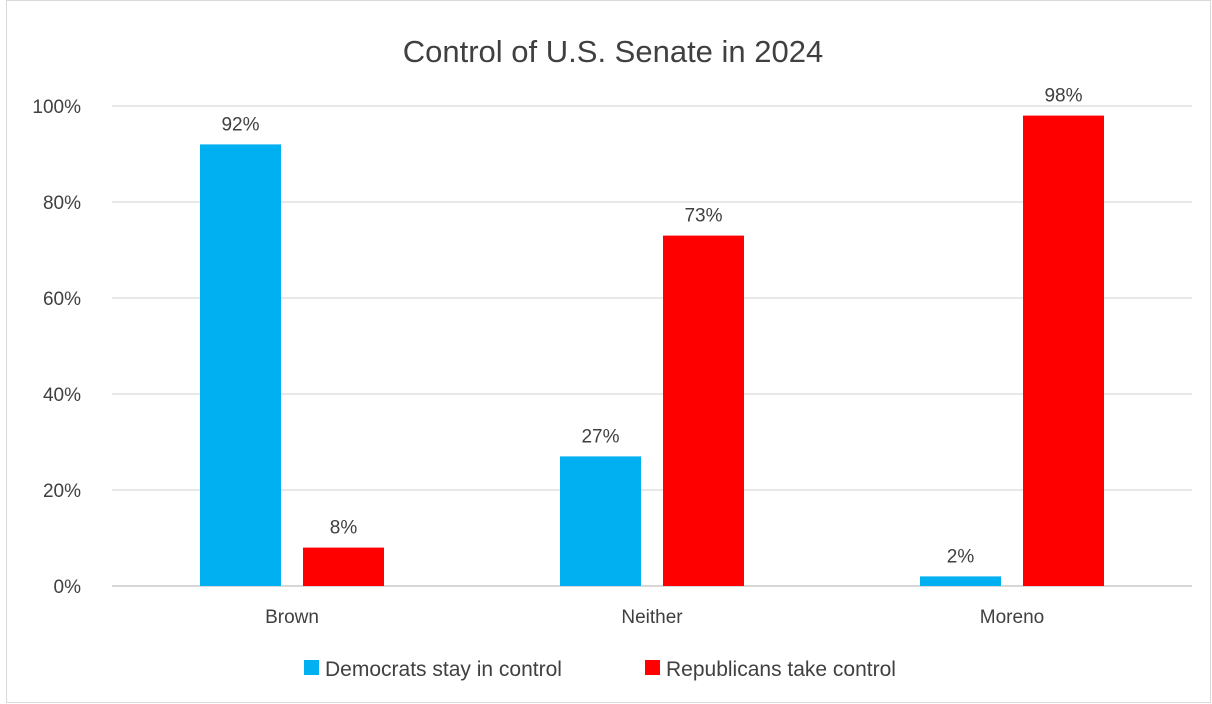  I want to click on data-label: 98%, so click(1063, 96).